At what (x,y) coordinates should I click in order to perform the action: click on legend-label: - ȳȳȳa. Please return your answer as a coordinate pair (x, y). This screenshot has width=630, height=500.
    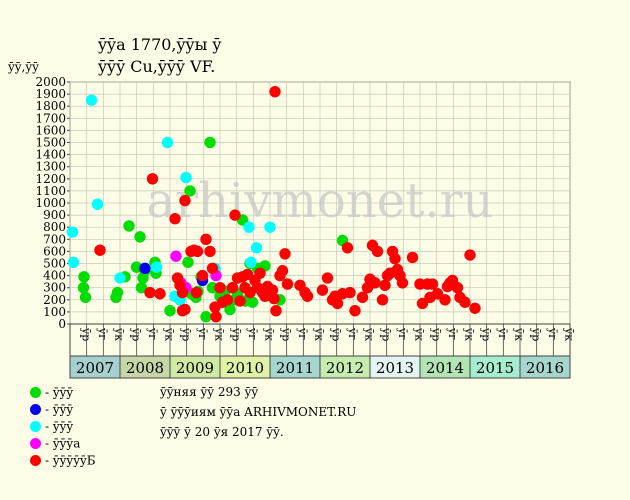
    Looking at the image, I should click on (63, 443).